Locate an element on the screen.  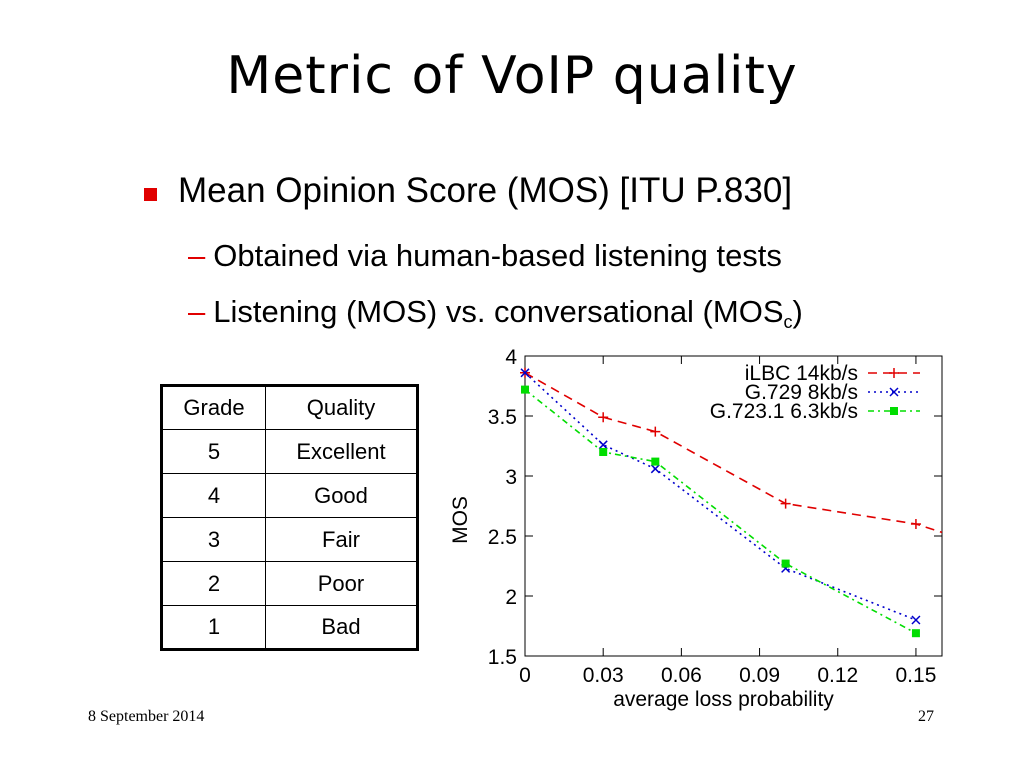
grade-cell: 5 is located at coordinates (213, 451).